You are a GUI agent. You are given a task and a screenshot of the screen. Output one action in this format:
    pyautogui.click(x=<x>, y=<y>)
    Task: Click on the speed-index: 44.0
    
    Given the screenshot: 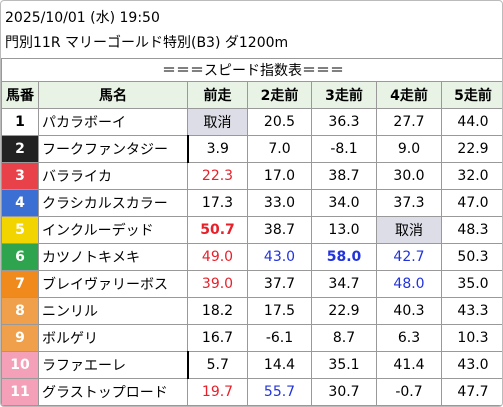 What is the action you would take?
    pyautogui.click(x=471, y=122)
    